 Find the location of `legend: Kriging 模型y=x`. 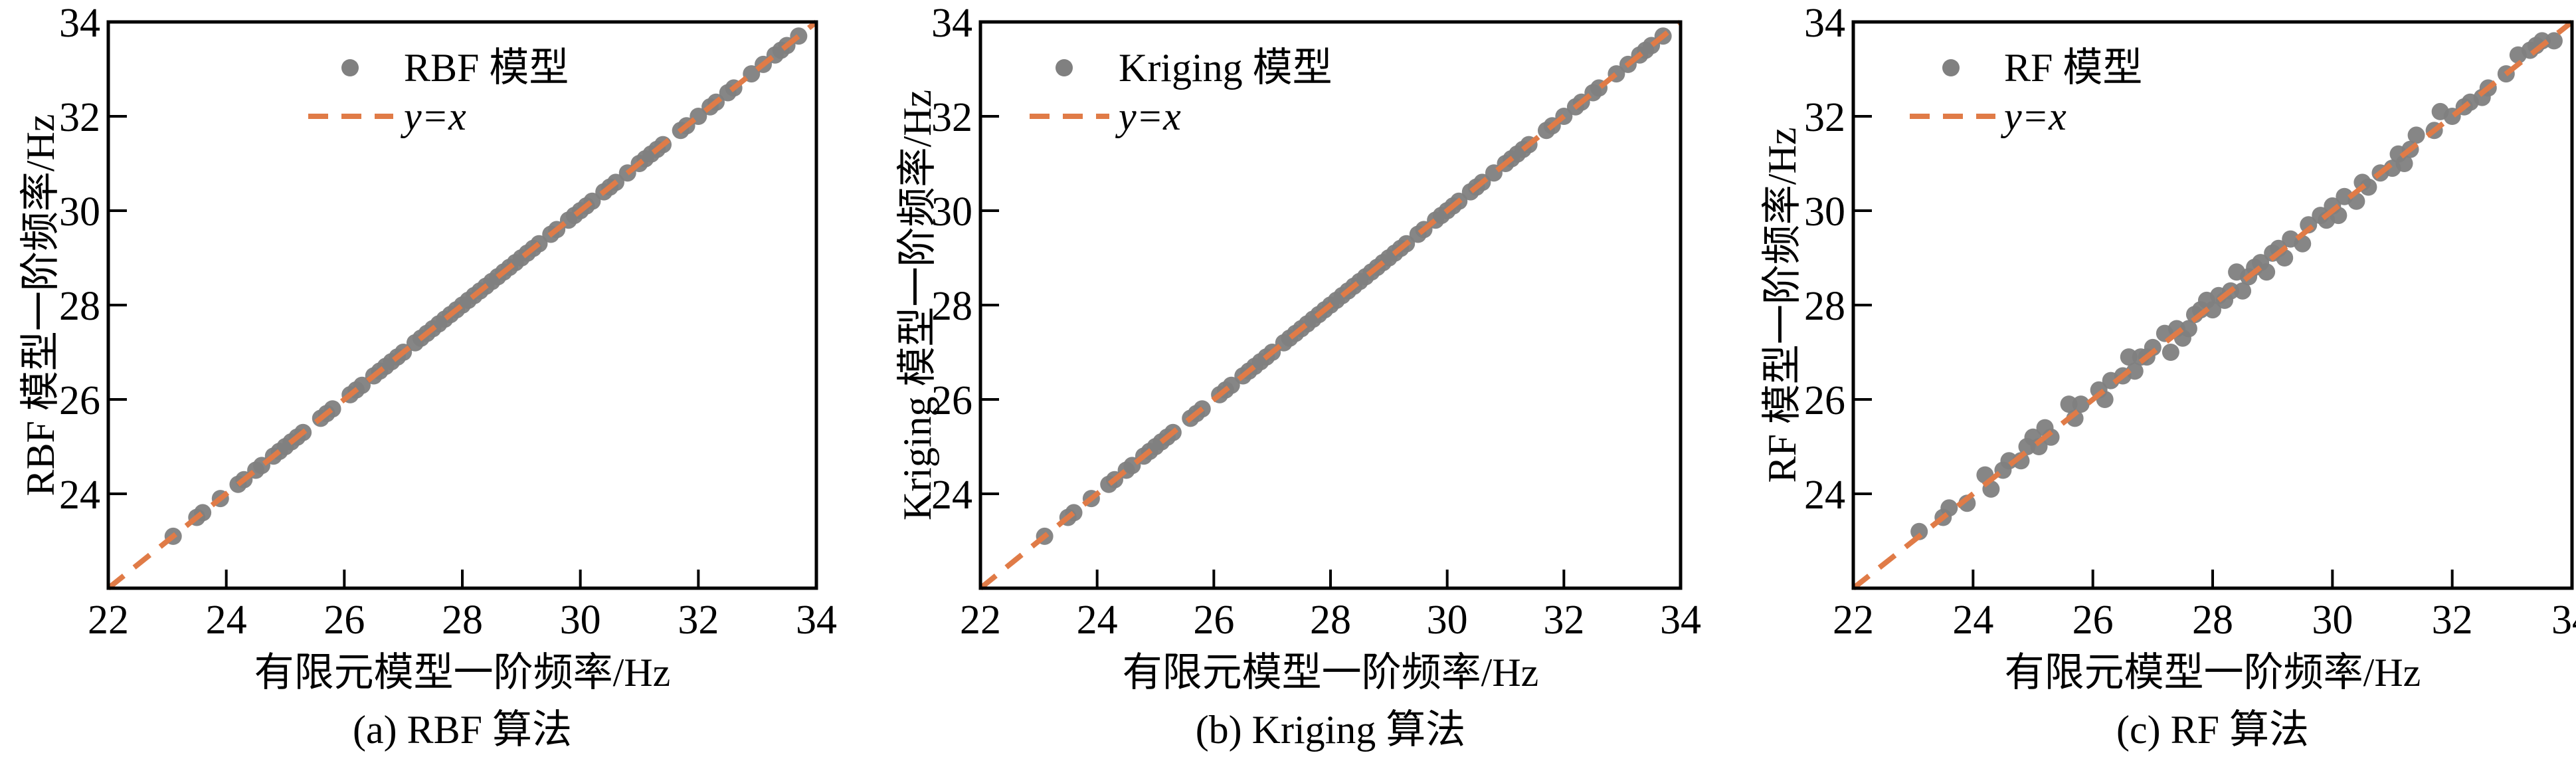

legend: Kriging 模型y=x is located at coordinates (1181, 92).